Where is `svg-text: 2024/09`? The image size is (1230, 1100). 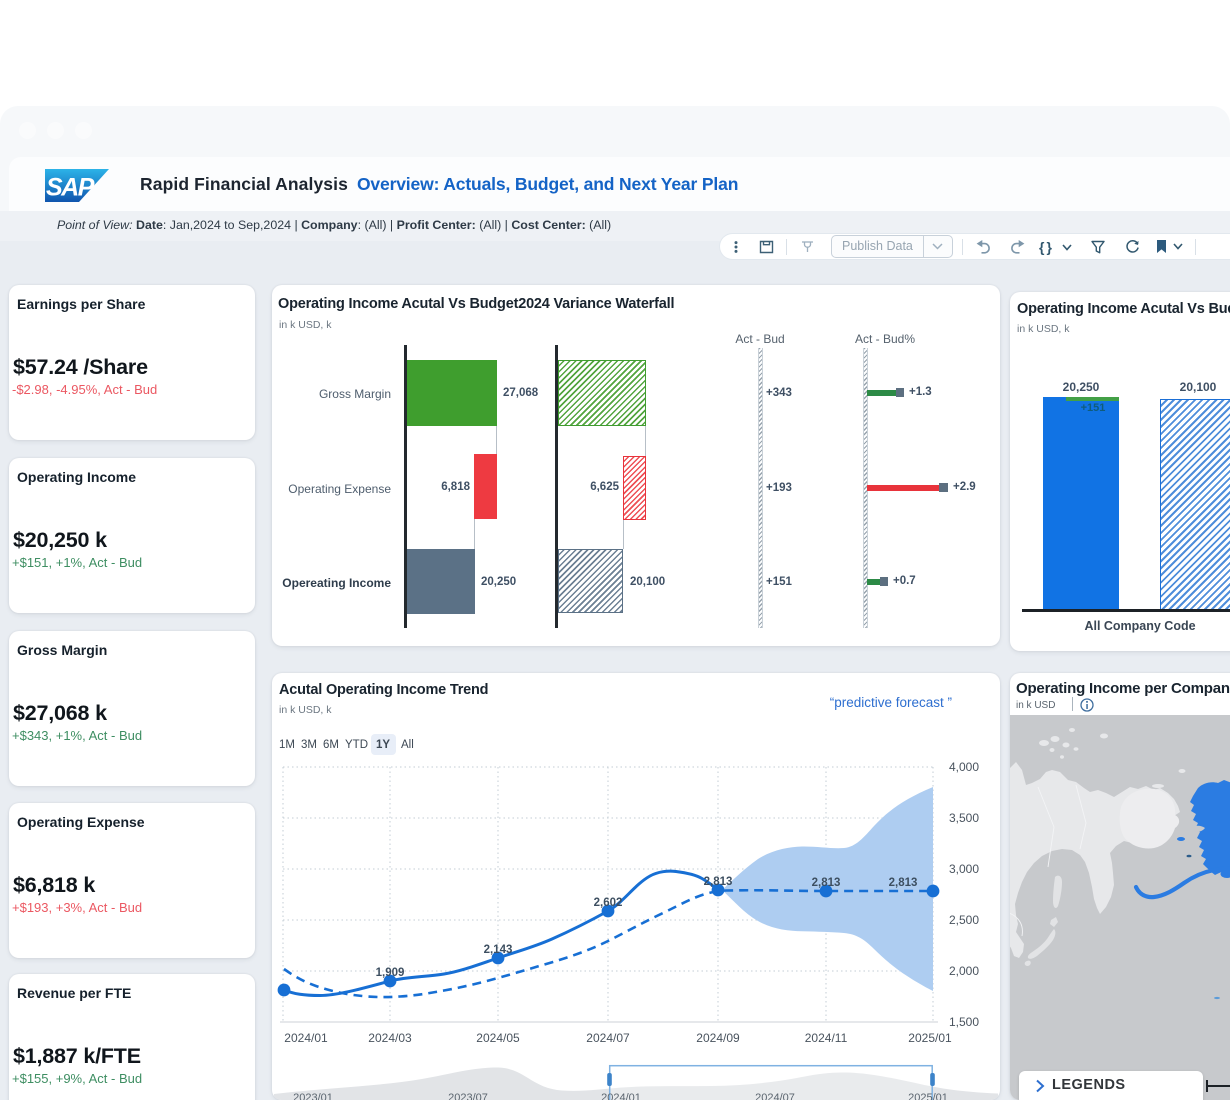 svg-text: 2024/09 is located at coordinates (718, 1038).